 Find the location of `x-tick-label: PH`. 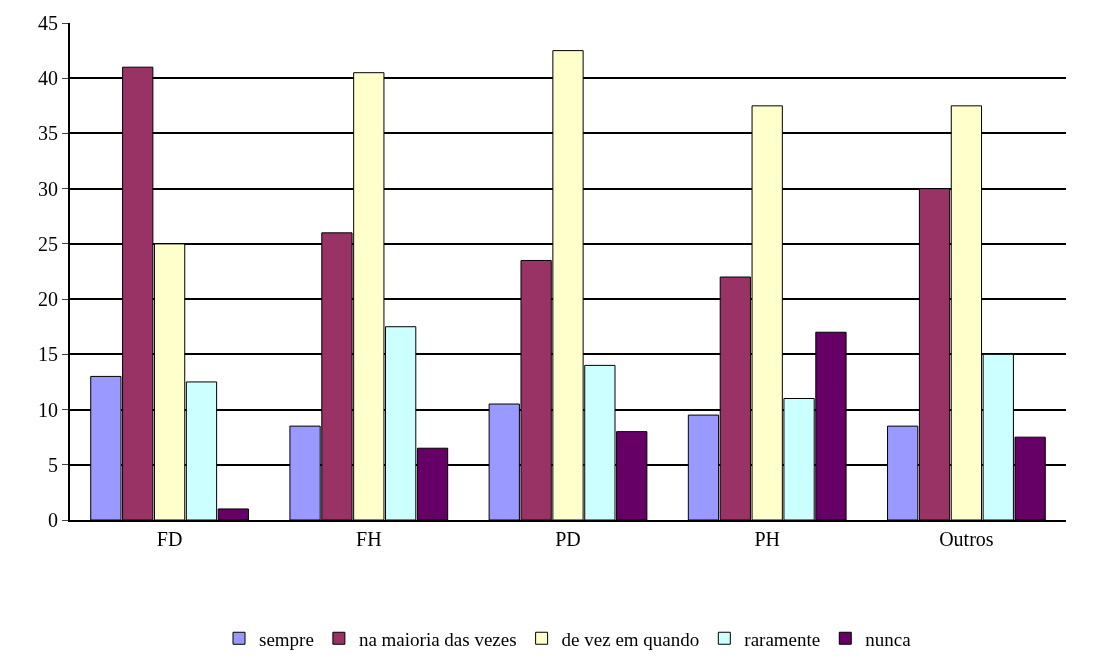

x-tick-label: PH is located at coordinates (767, 539).